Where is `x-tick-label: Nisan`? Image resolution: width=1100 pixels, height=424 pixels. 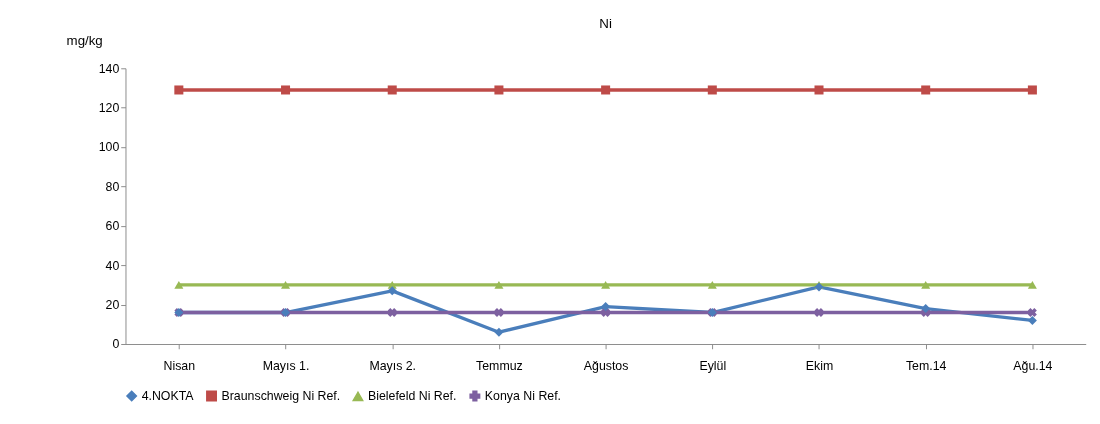
x-tick-label: Nisan is located at coordinates (179, 366).